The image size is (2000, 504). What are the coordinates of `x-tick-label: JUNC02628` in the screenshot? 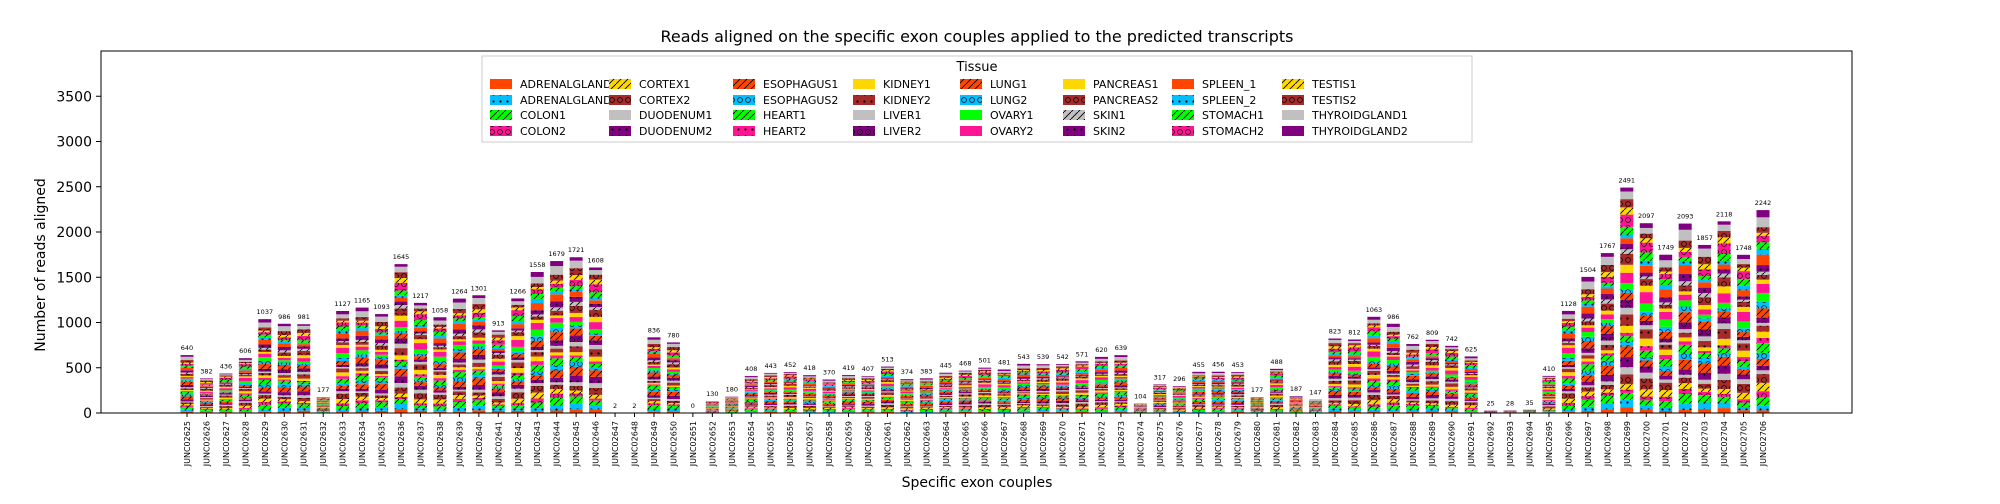 It's located at (245, 444).